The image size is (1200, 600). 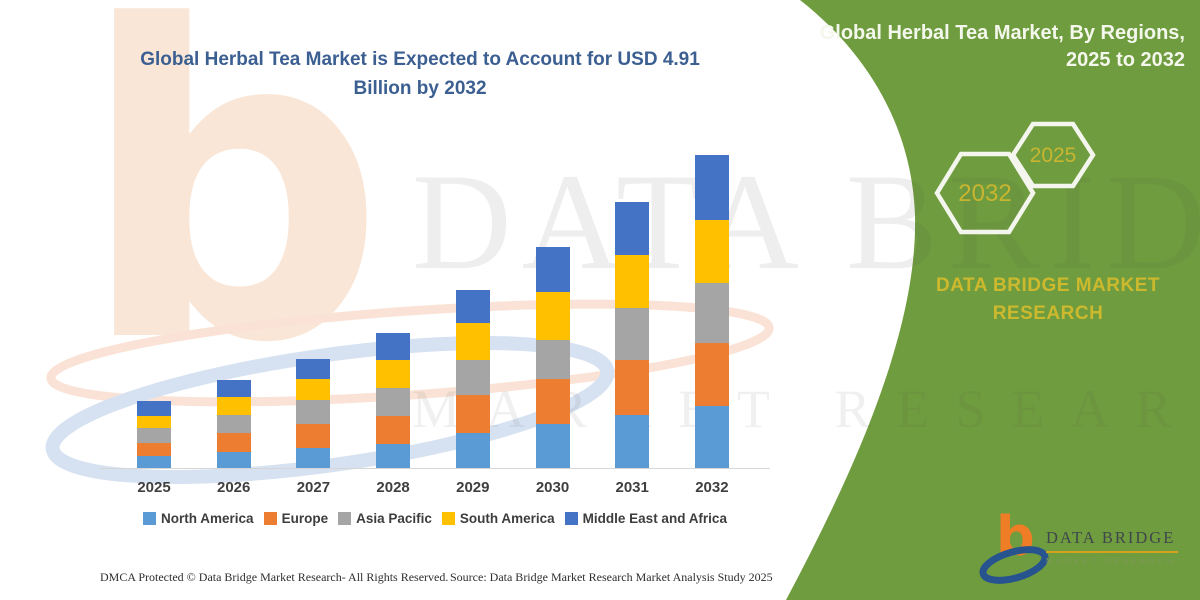 What do you see at coordinates (154, 487) in the screenshot?
I see `axis-label-2025: 2025` at bounding box center [154, 487].